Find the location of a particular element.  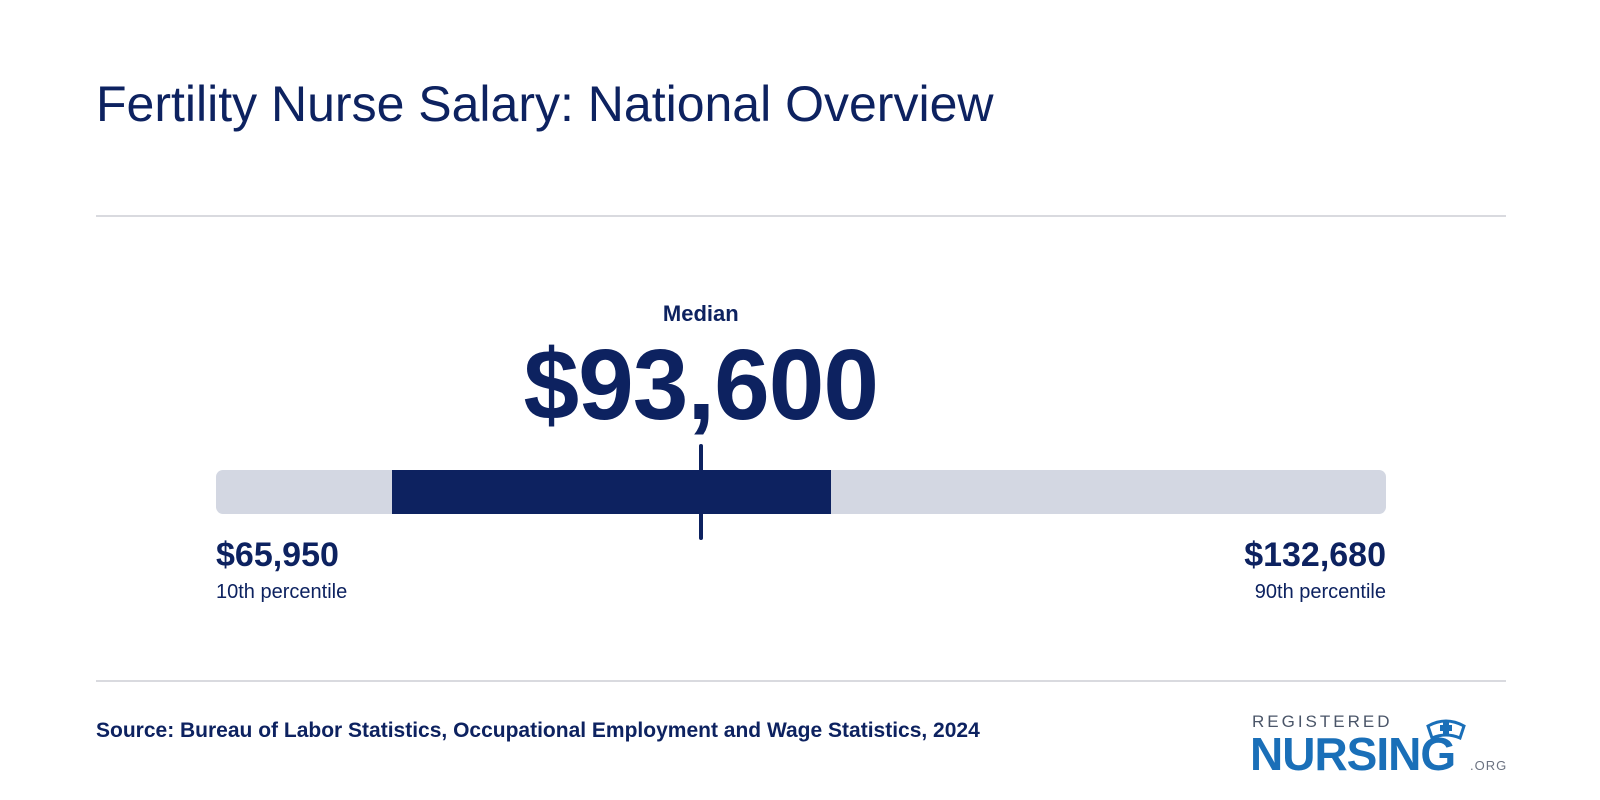

median-label: Median is located at coordinates (700, 313).